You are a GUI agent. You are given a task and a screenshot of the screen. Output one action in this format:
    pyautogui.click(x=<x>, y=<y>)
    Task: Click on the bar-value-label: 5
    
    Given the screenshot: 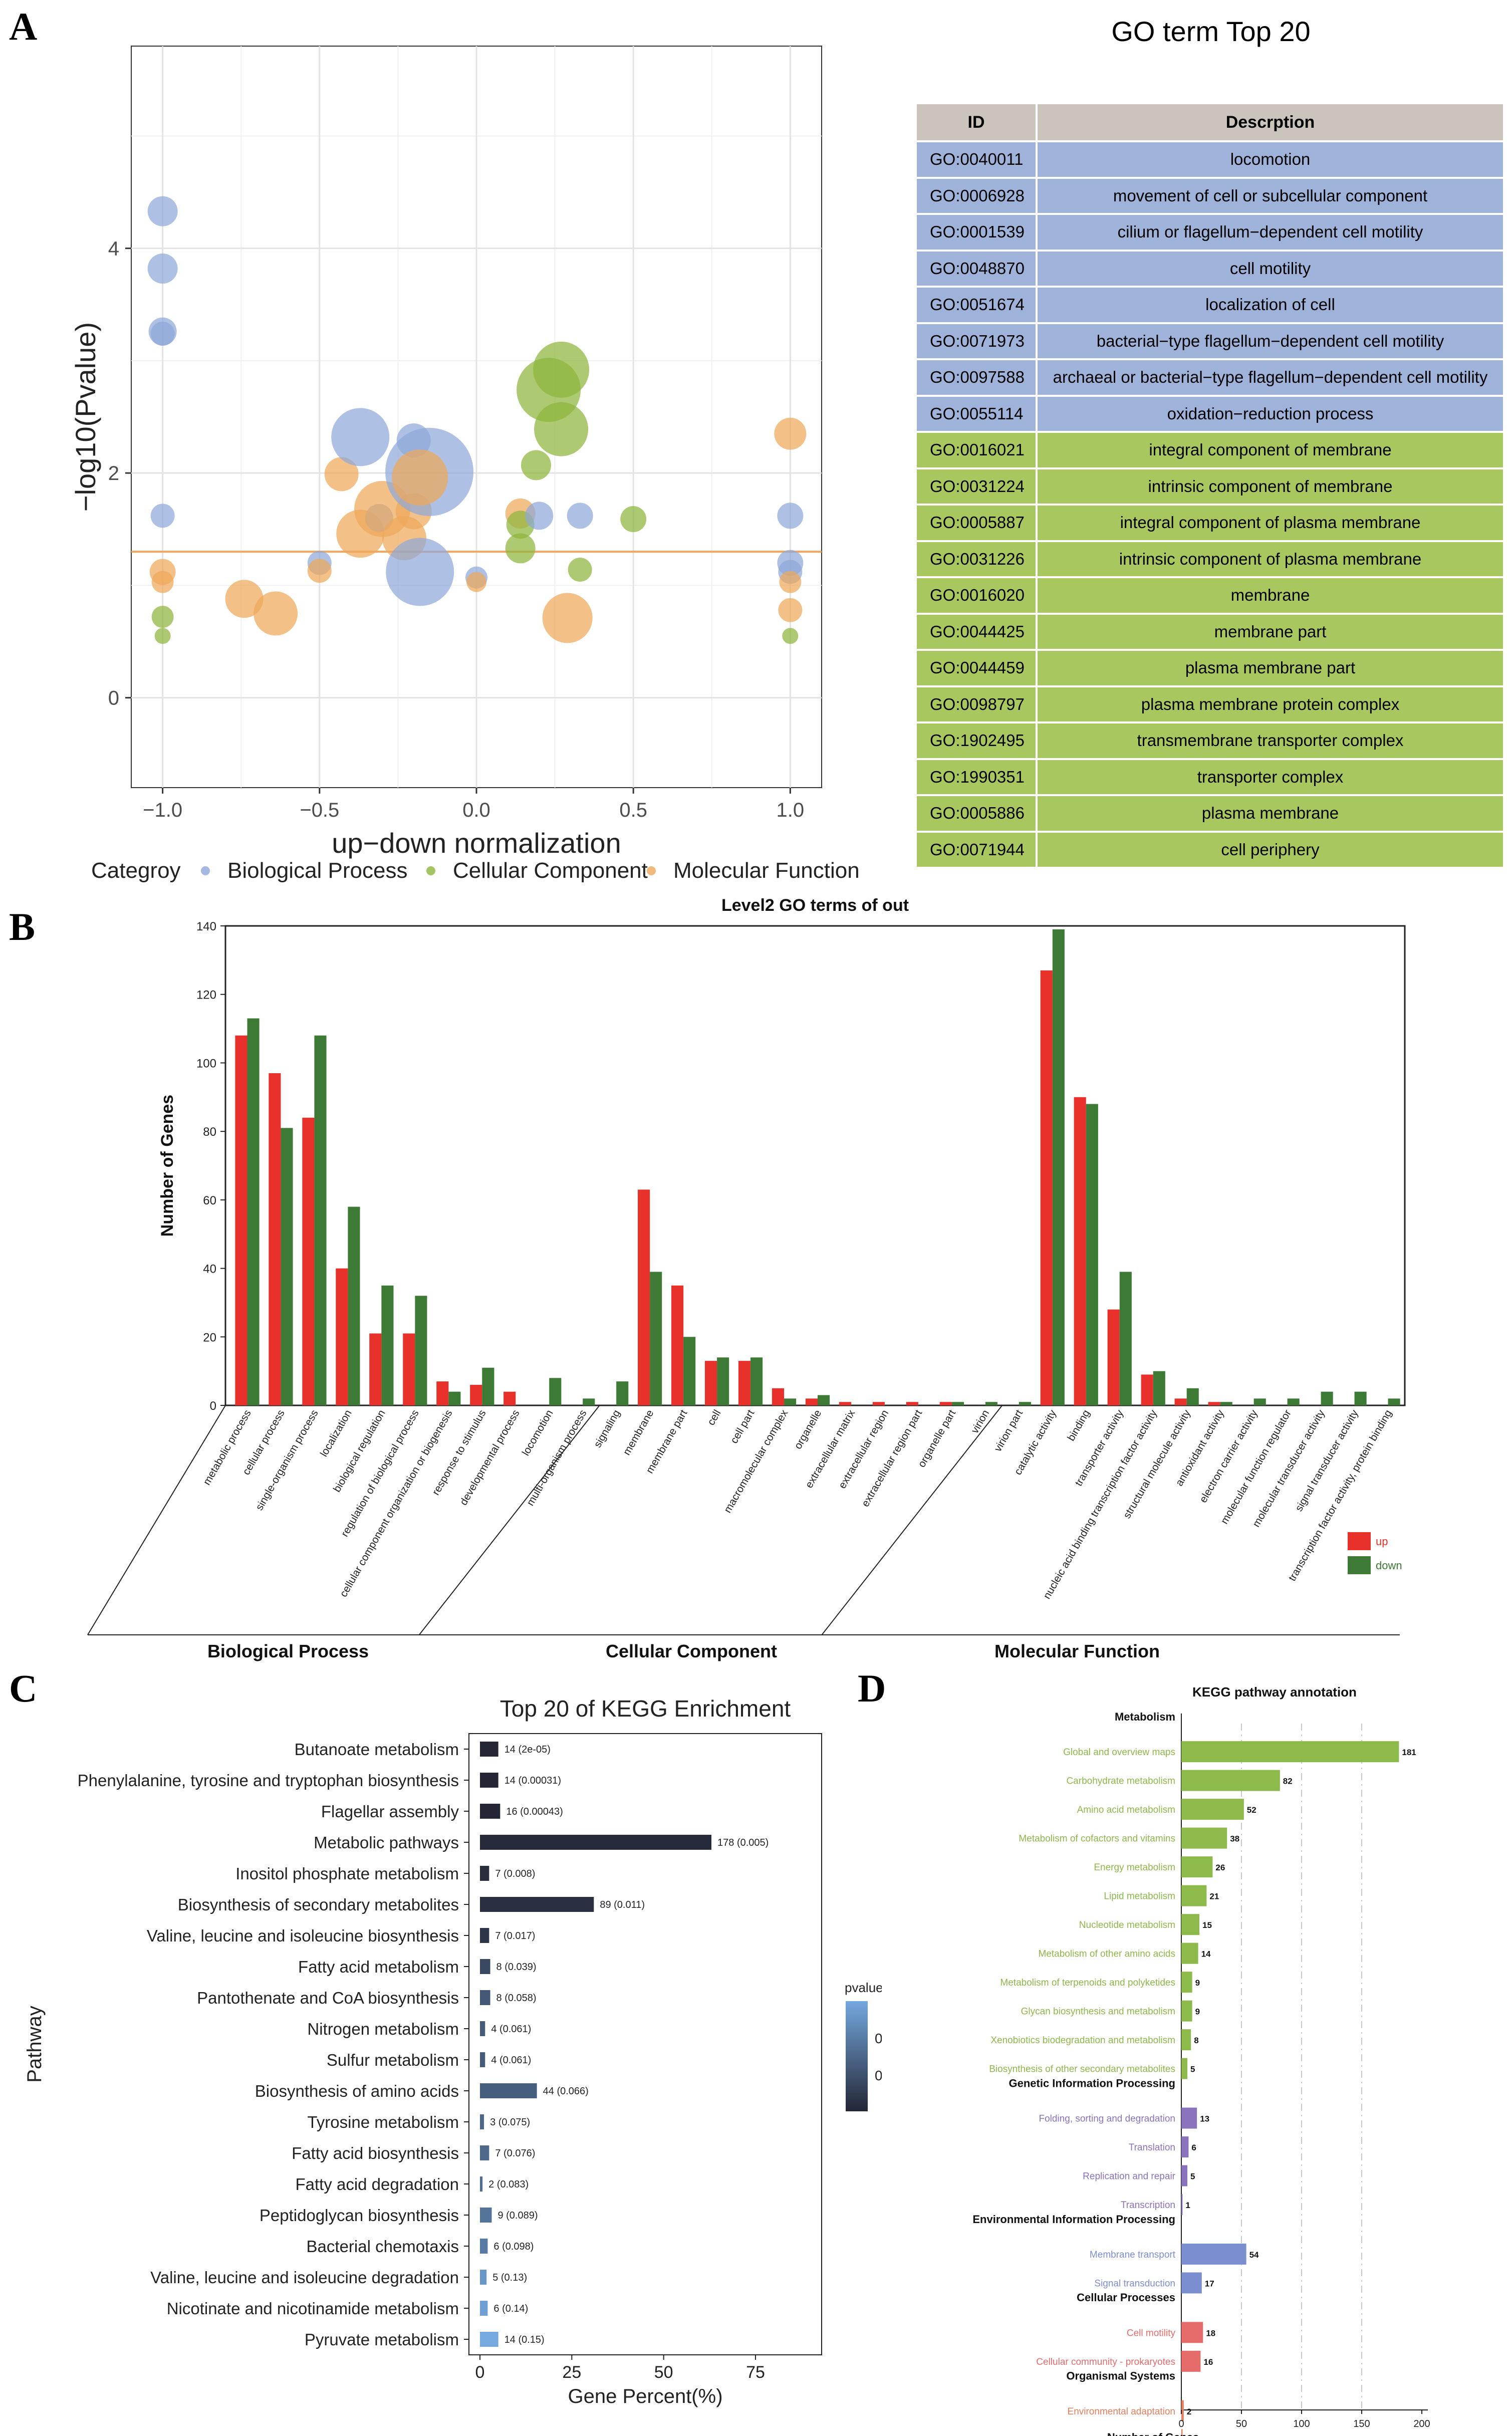 What is the action you would take?
    pyautogui.click(x=1192, y=2069)
    